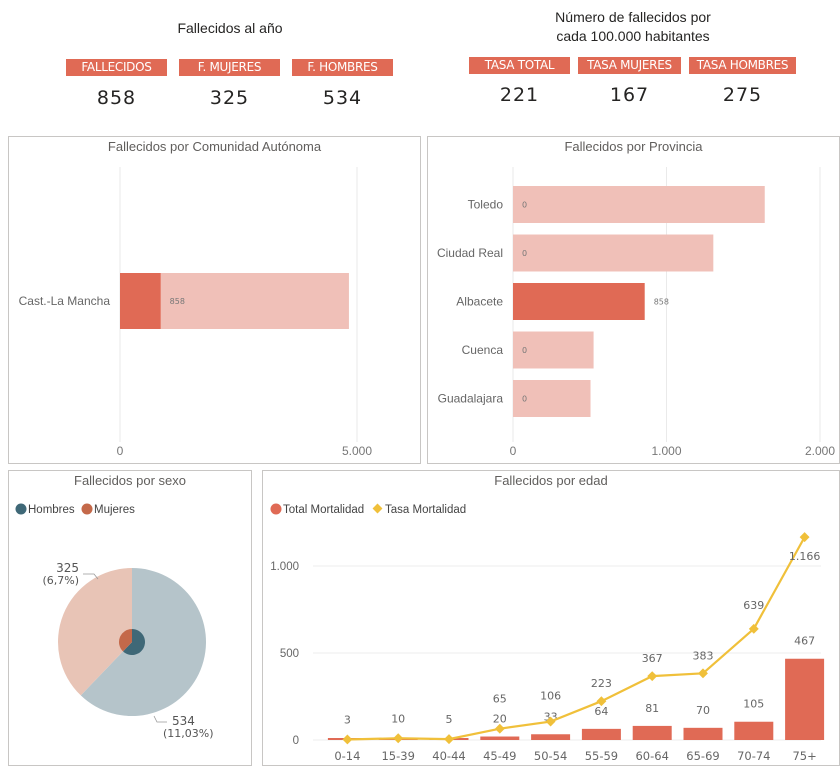 This screenshot has height=766, width=840. Describe the element at coordinates (91, 576) in the screenshot. I see `leader-line-mujeres` at that location.